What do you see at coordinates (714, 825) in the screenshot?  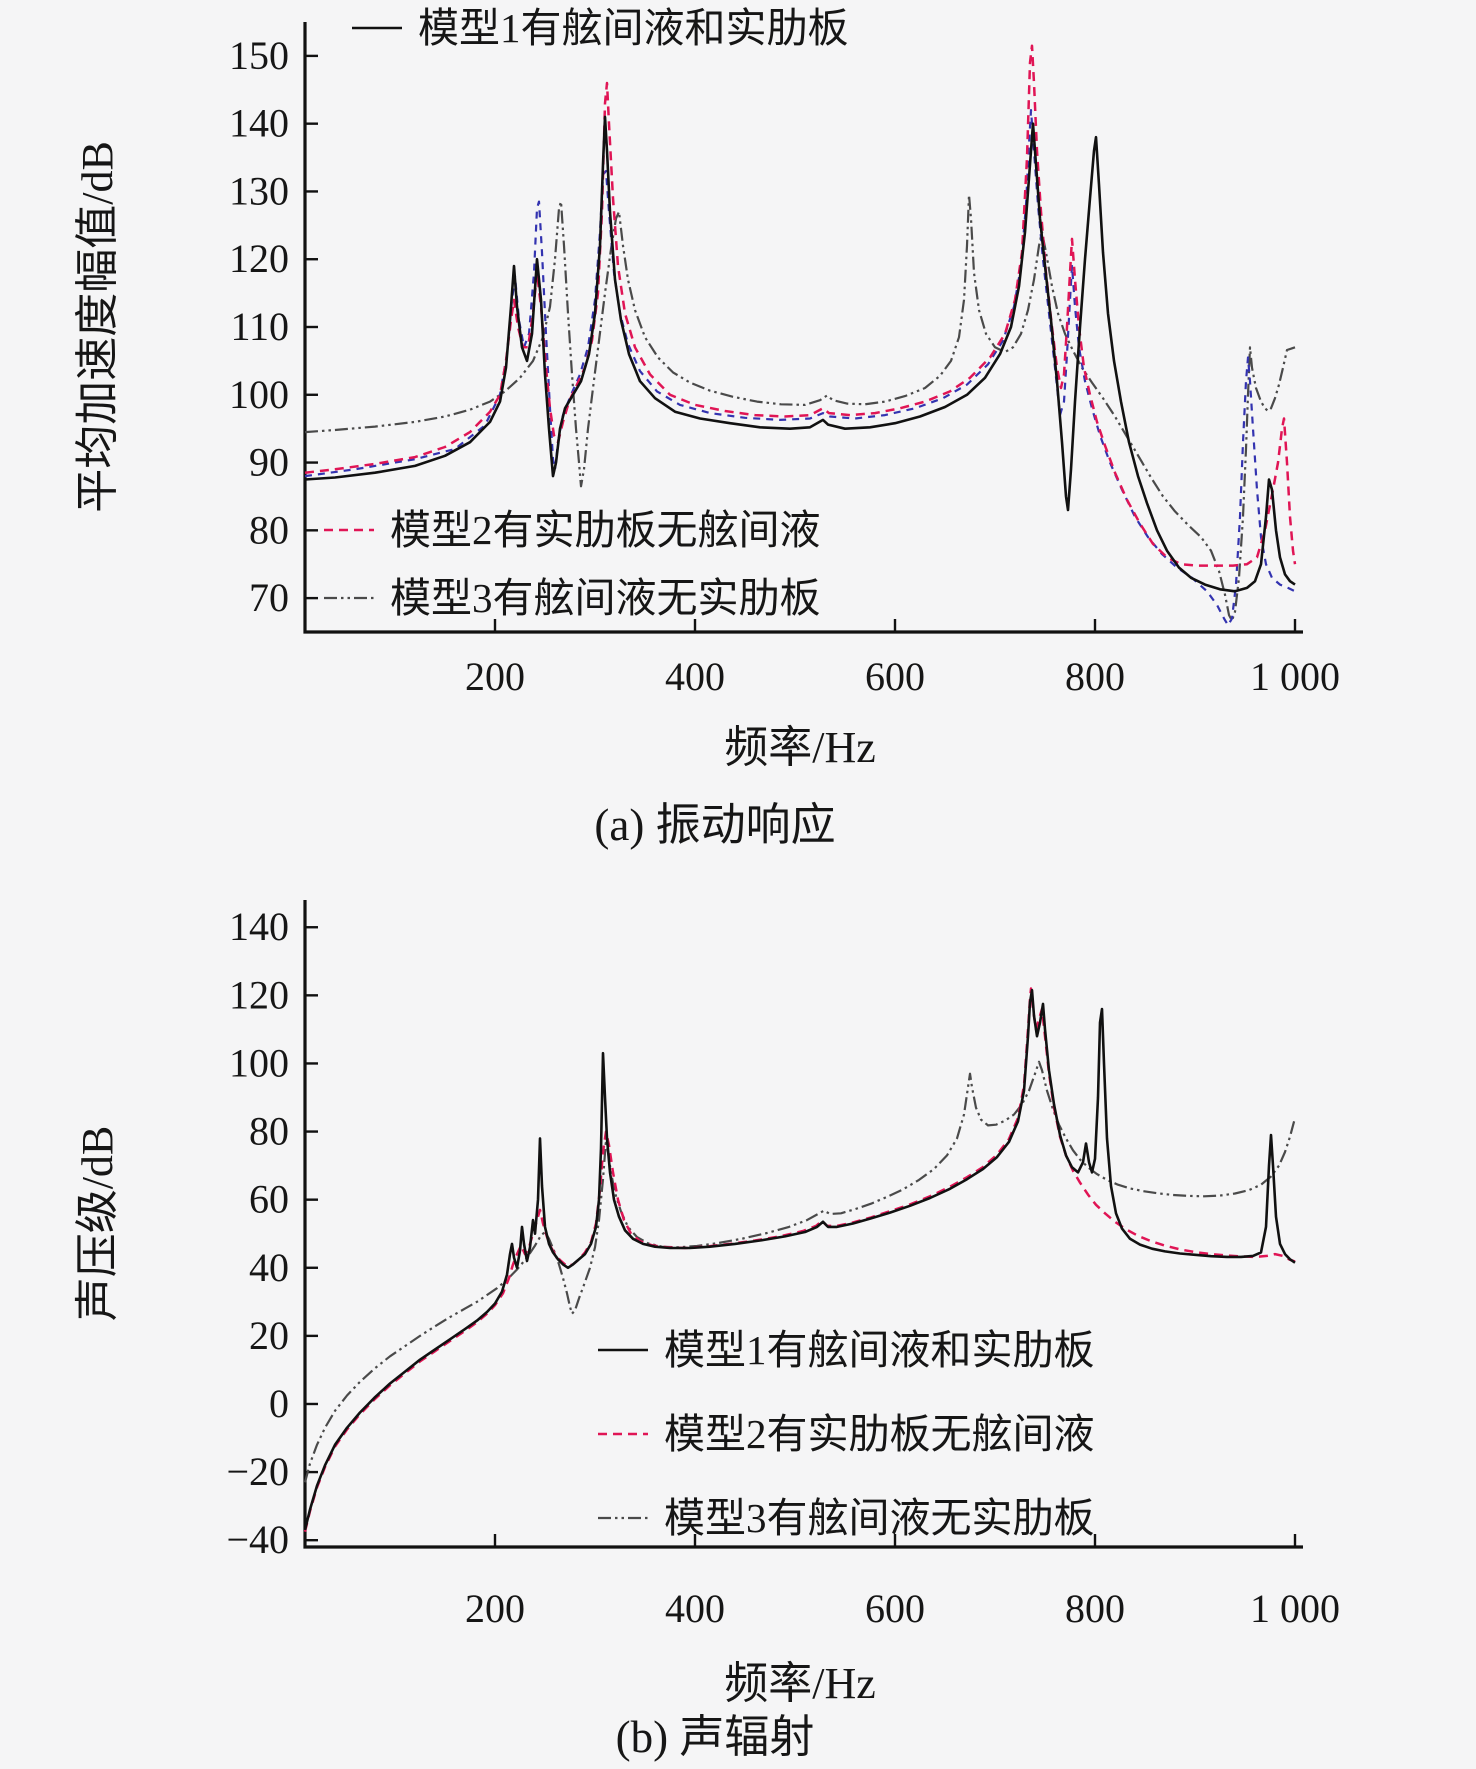 I see `chart-caption: (a) 振动响应` at bounding box center [714, 825].